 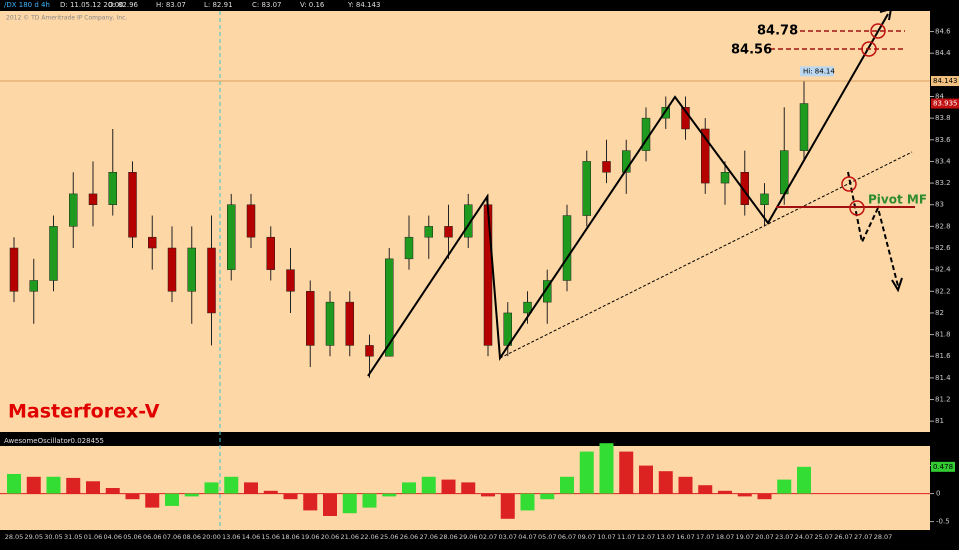 What do you see at coordinates (943, 118) in the screenshot?
I see `y-tick-label: 83.8` at bounding box center [943, 118].